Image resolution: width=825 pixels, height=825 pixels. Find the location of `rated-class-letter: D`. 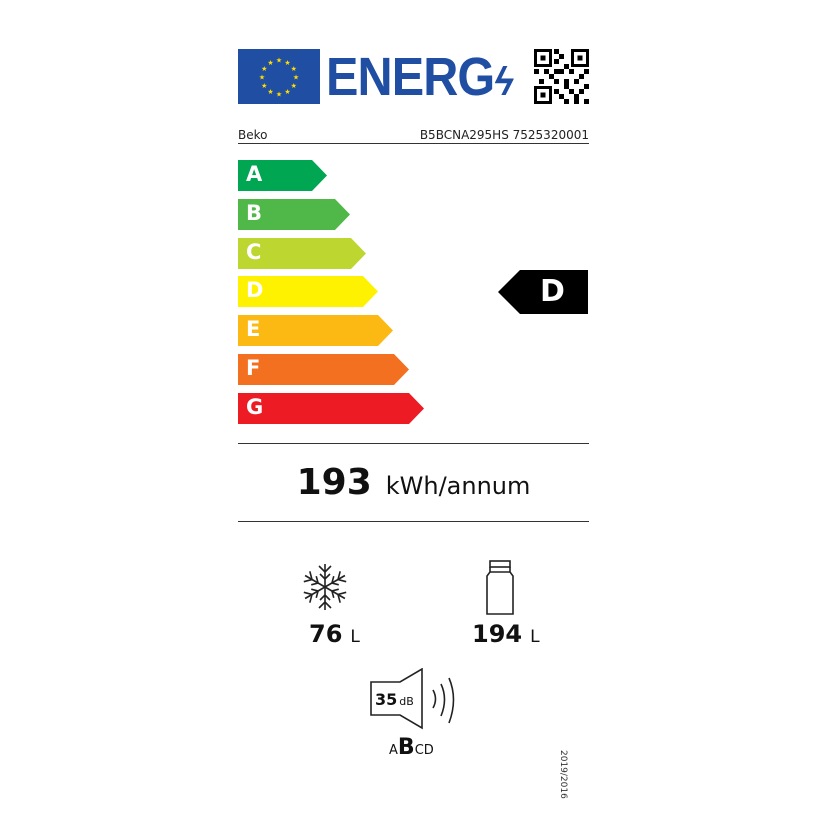

rated-class-letter: D is located at coordinates (552, 291).